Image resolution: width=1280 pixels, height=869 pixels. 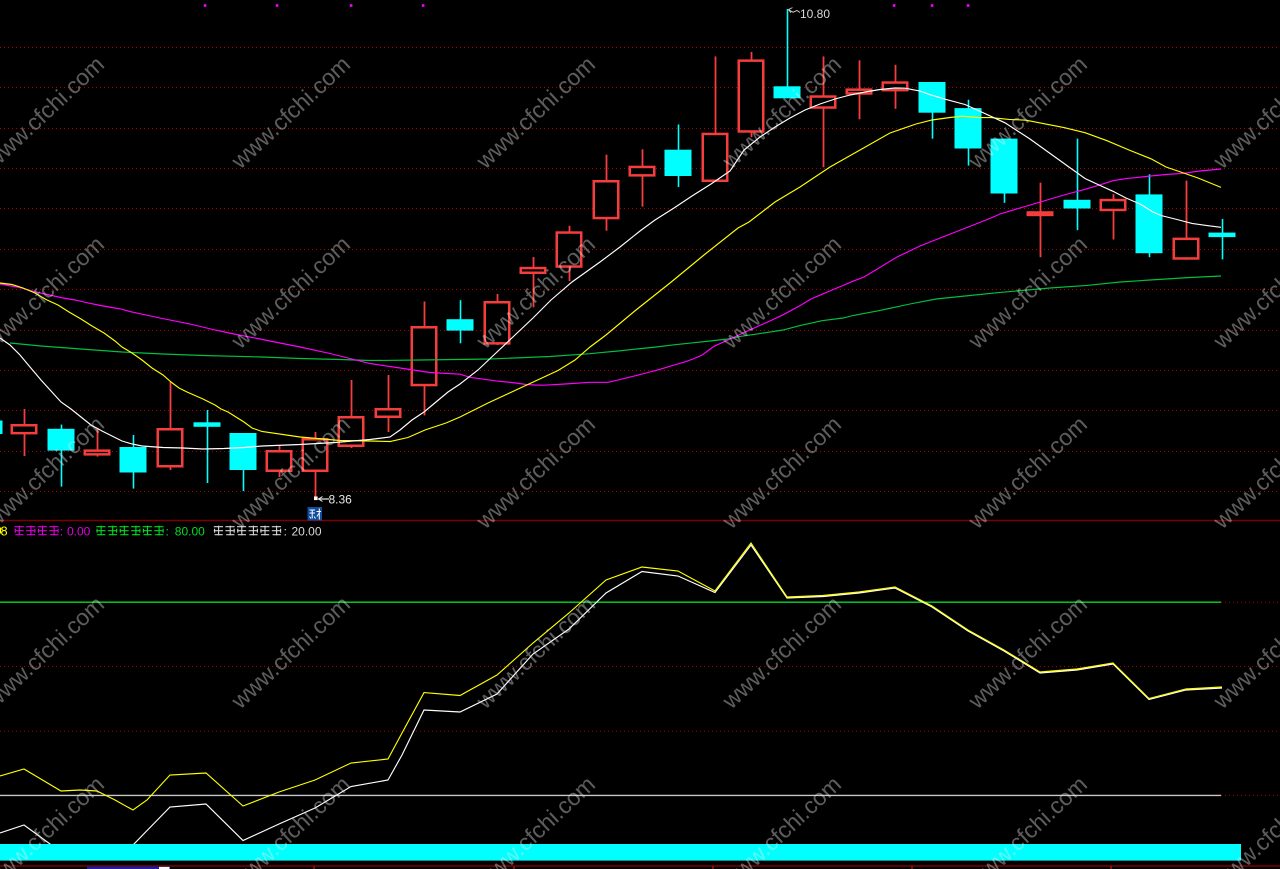 I want to click on svg-text: 80.00, so click(x=190, y=531).